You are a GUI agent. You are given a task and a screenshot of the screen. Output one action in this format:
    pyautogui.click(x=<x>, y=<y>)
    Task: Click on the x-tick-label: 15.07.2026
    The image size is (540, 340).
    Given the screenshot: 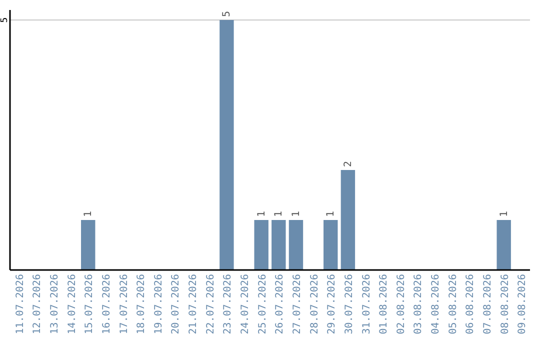 What is the action you would take?
    pyautogui.click(x=90, y=304)
    